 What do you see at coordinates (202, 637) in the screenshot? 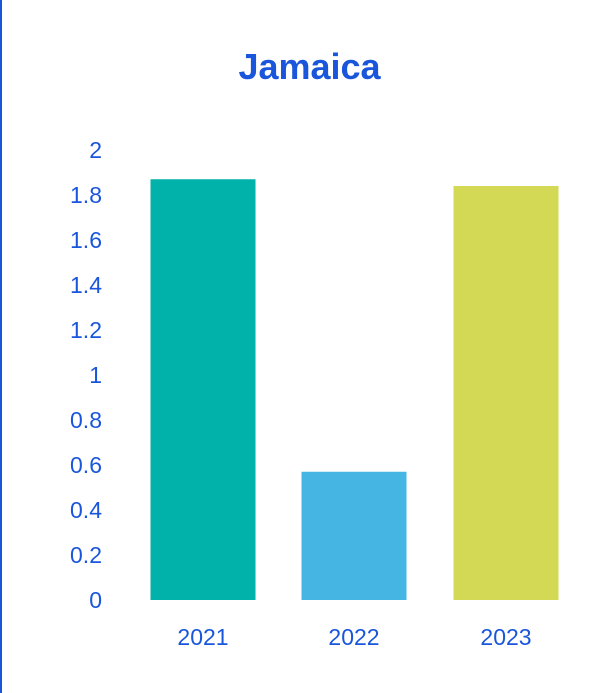
I see `x-tick-label: 2021` at bounding box center [202, 637].